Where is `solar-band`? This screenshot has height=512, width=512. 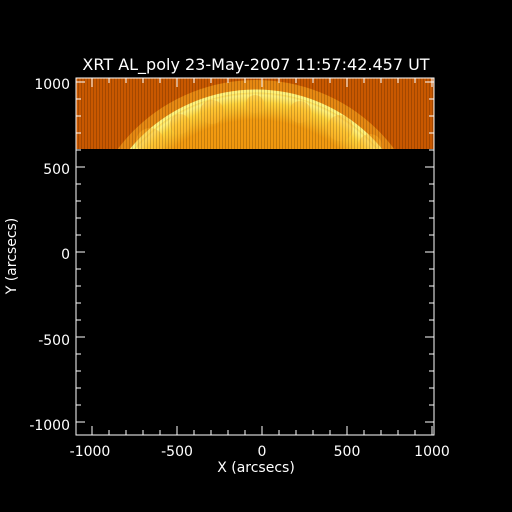 solar-band is located at coordinates (255, 113).